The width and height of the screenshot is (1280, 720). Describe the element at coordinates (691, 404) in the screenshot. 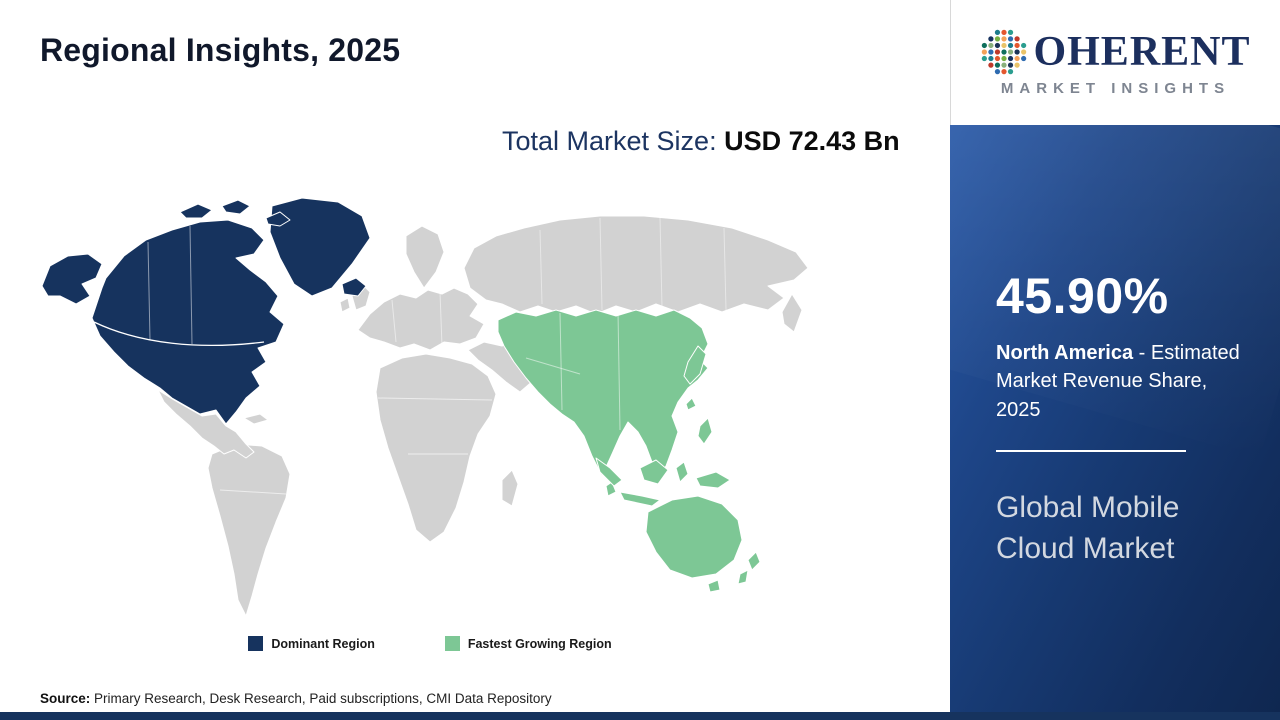

I see `region-taiwan` at that location.